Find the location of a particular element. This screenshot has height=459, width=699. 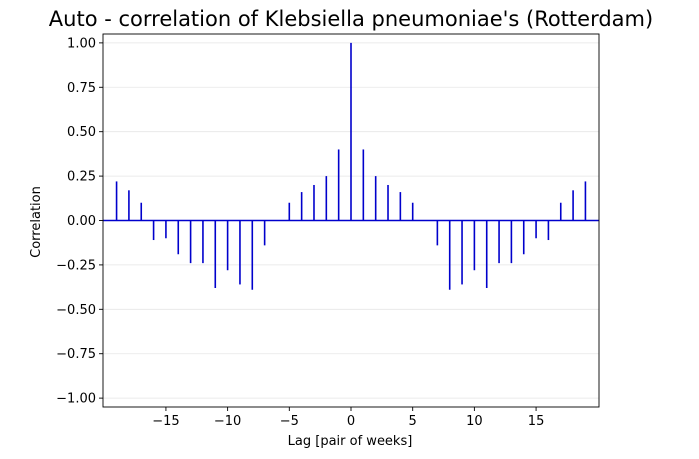

y-tick-label: 0.75 is located at coordinates (81, 88).